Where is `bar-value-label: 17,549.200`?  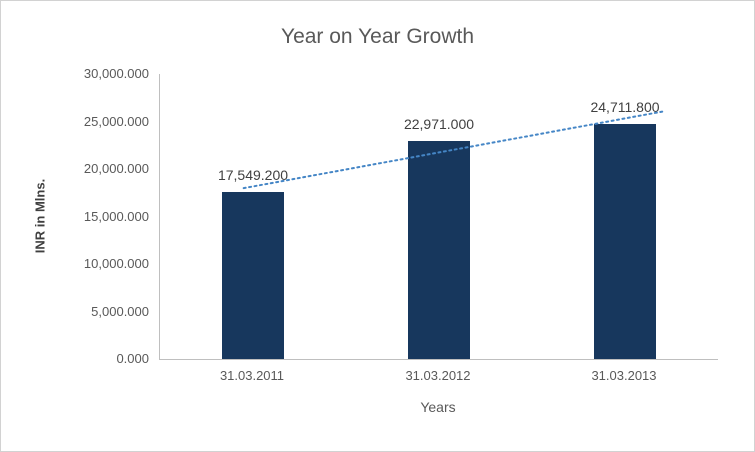 bar-value-label: 17,549.200 is located at coordinates (253, 175).